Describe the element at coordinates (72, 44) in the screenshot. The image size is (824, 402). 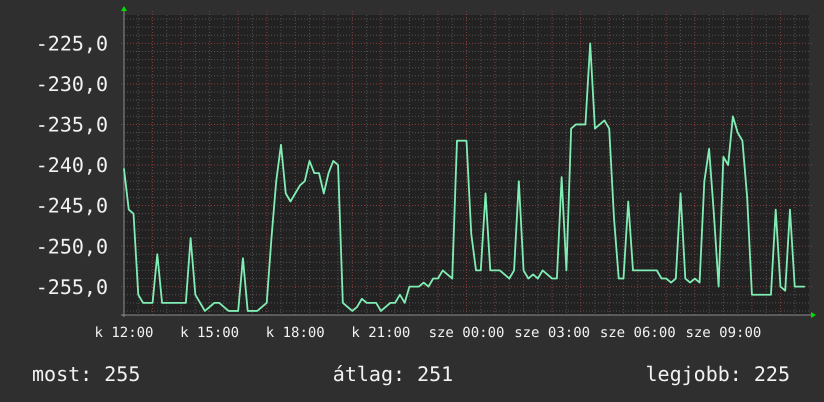
I see `y-tick-label: -225,0` at that location.